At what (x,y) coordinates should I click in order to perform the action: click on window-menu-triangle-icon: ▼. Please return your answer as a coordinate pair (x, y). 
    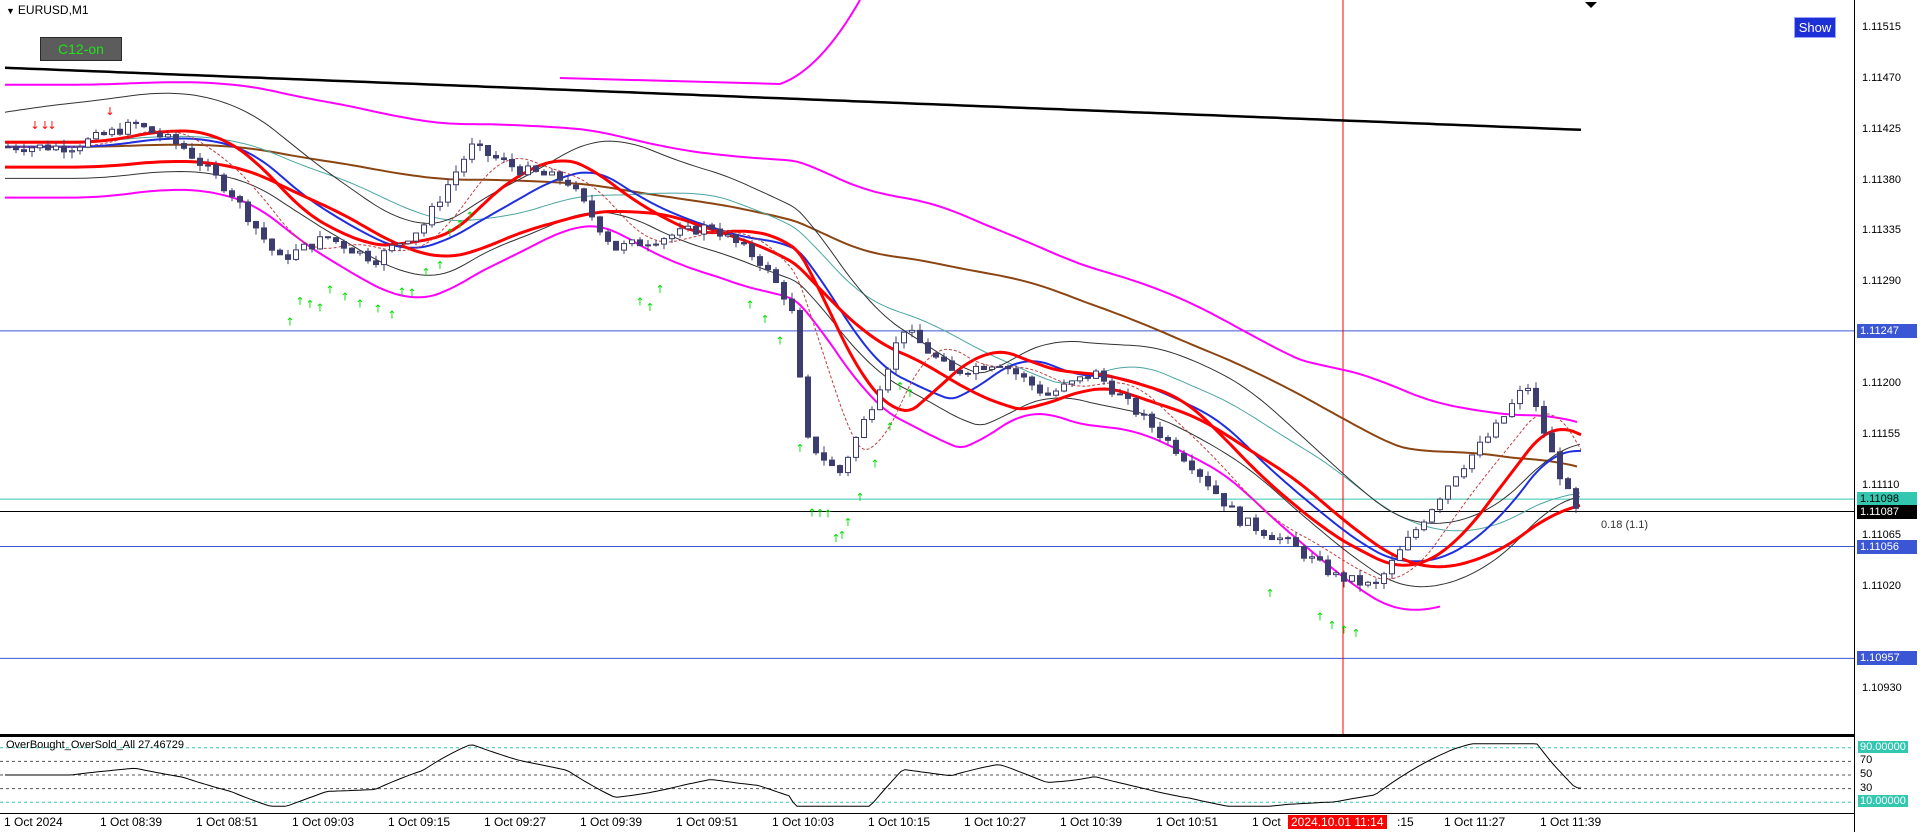
    Looking at the image, I should click on (10, 11).